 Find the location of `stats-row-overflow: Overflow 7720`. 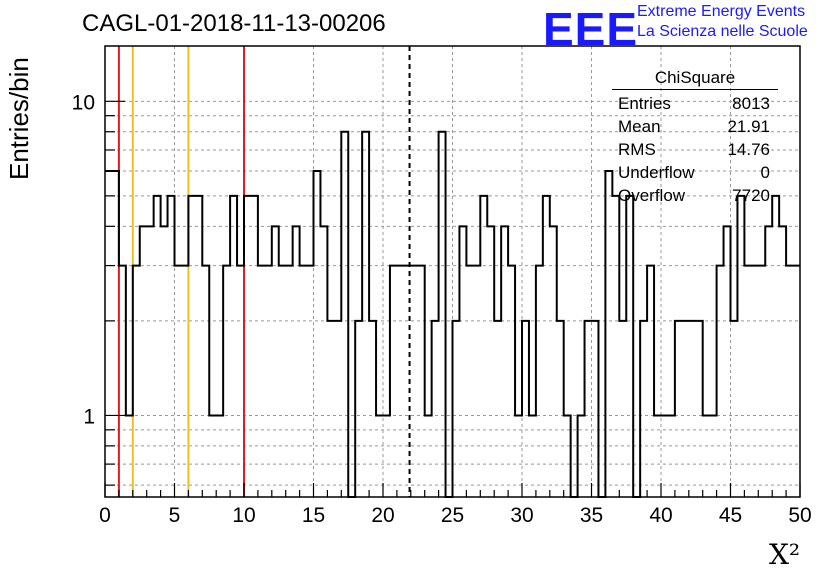

stats-row-overflow: Overflow 7720 is located at coordinates (695, 195).